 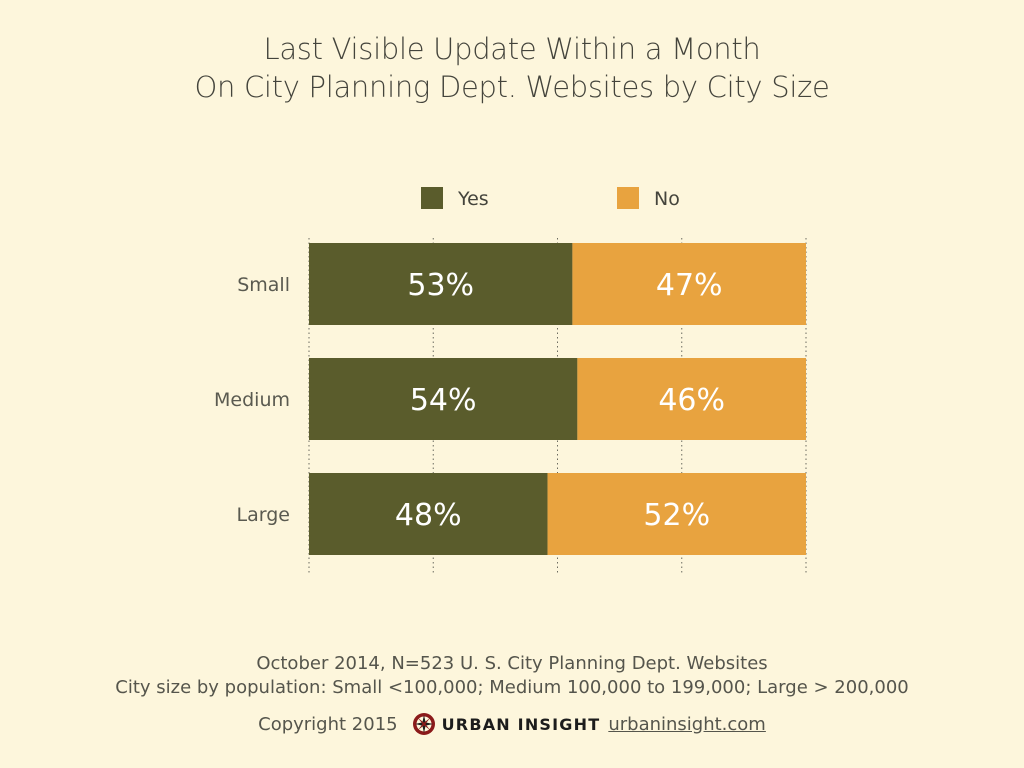 I want to click on legend-swatch-no, so click(x=628, y=198).